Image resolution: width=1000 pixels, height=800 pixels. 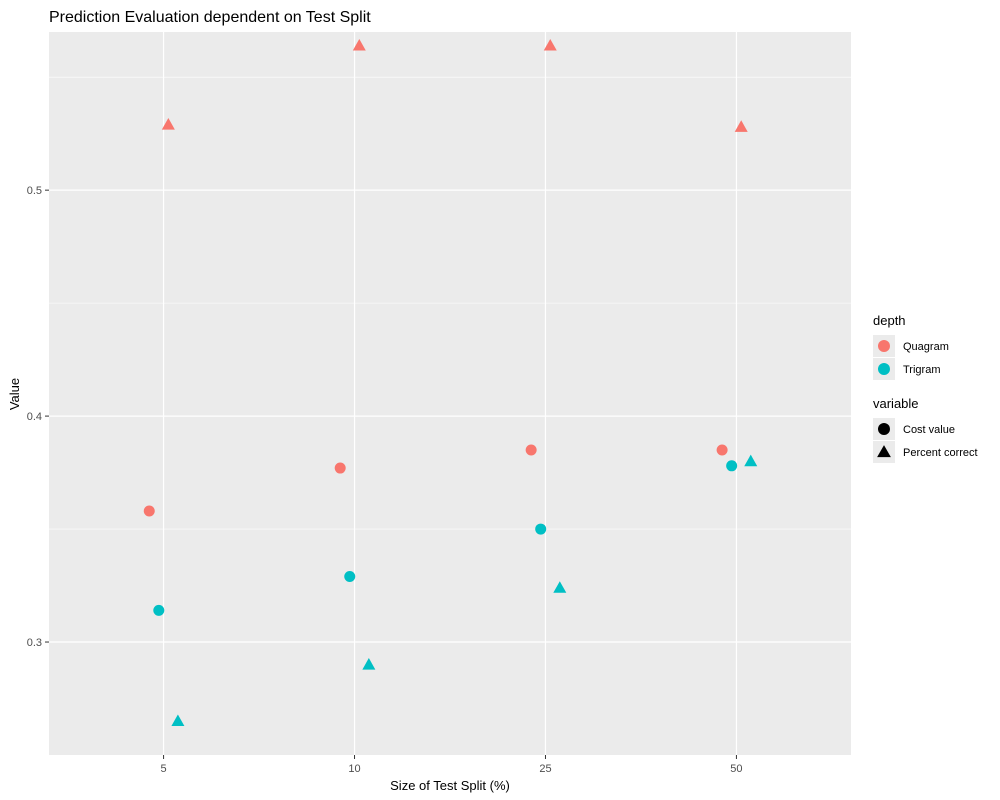 What do you see at coordinates (164, 769) in the screenshot?
I see `x-tick-label-0: 5` at bounding box center [164, 769].